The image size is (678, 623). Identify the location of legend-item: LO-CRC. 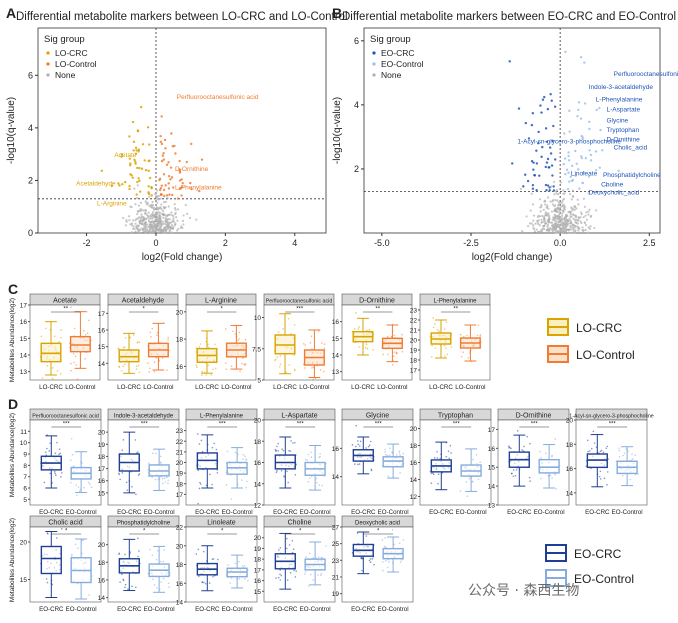
(71, 53).